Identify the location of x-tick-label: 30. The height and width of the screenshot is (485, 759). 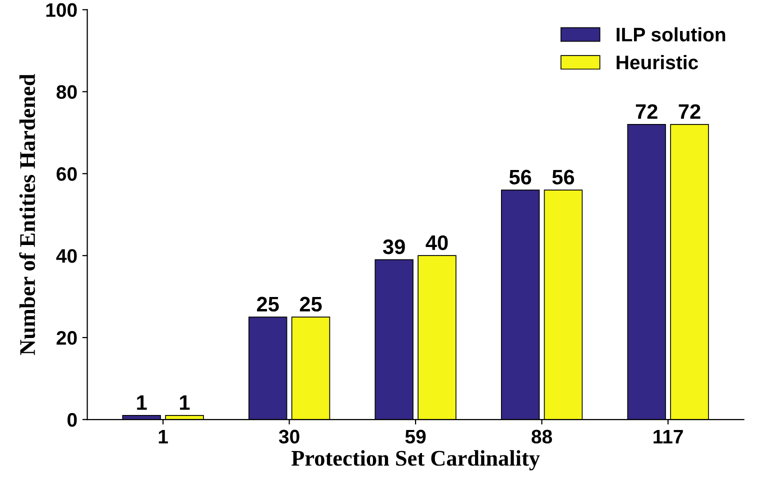
(289, 437).